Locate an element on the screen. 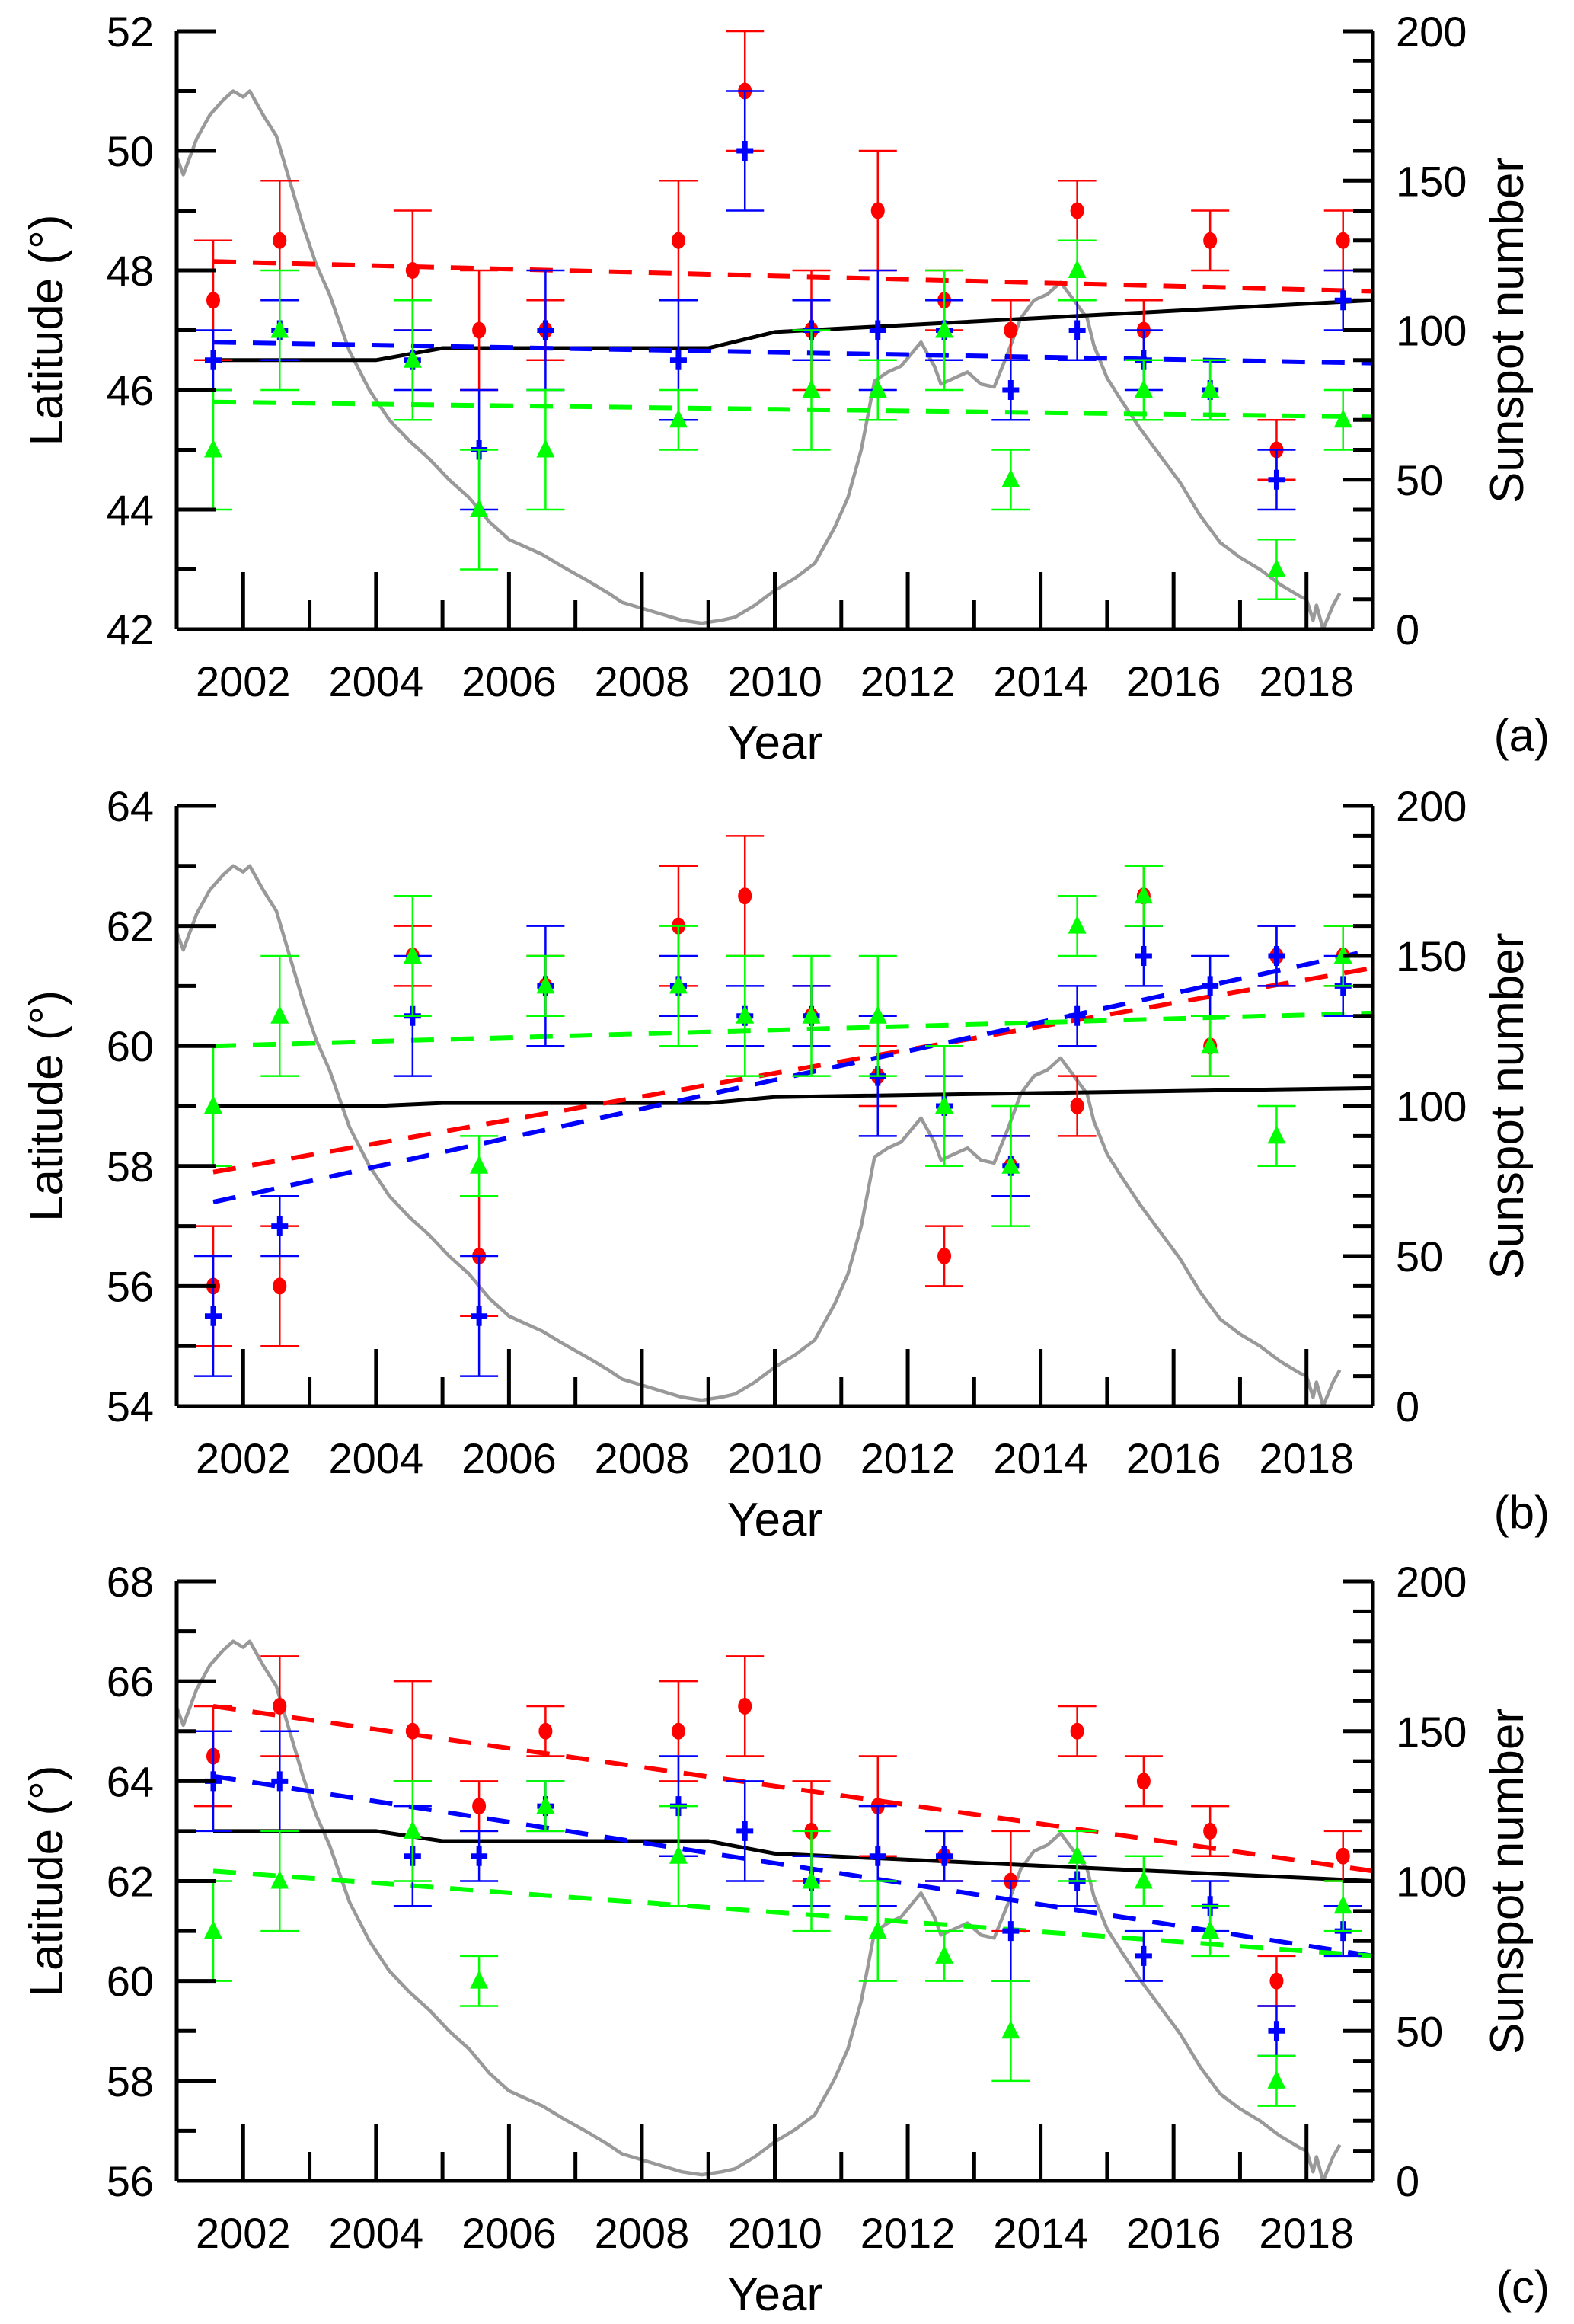 This screenshot has height=2324, width=1574. x-axis-title: Year is located at coordinates (774, 1520).